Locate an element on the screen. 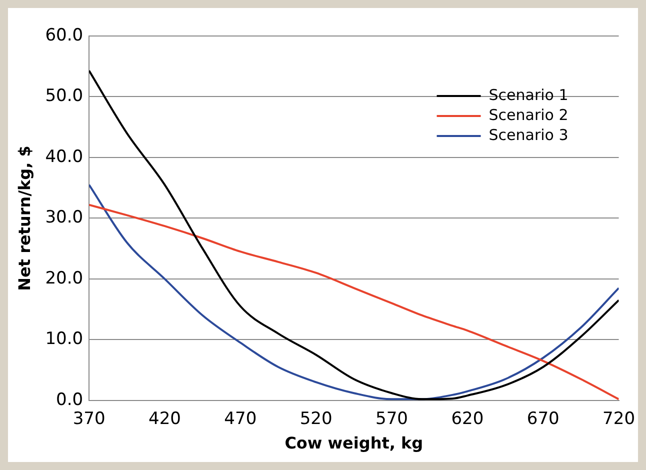 The image size is (646, 470). y-tick-label: 40.0 is located at coordinates (64, 156).